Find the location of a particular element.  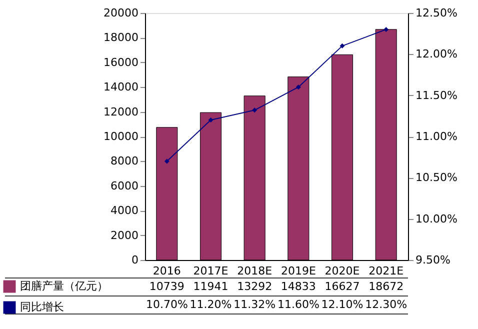

y-tick-label: 14000 is located at coordinates (121, 87).